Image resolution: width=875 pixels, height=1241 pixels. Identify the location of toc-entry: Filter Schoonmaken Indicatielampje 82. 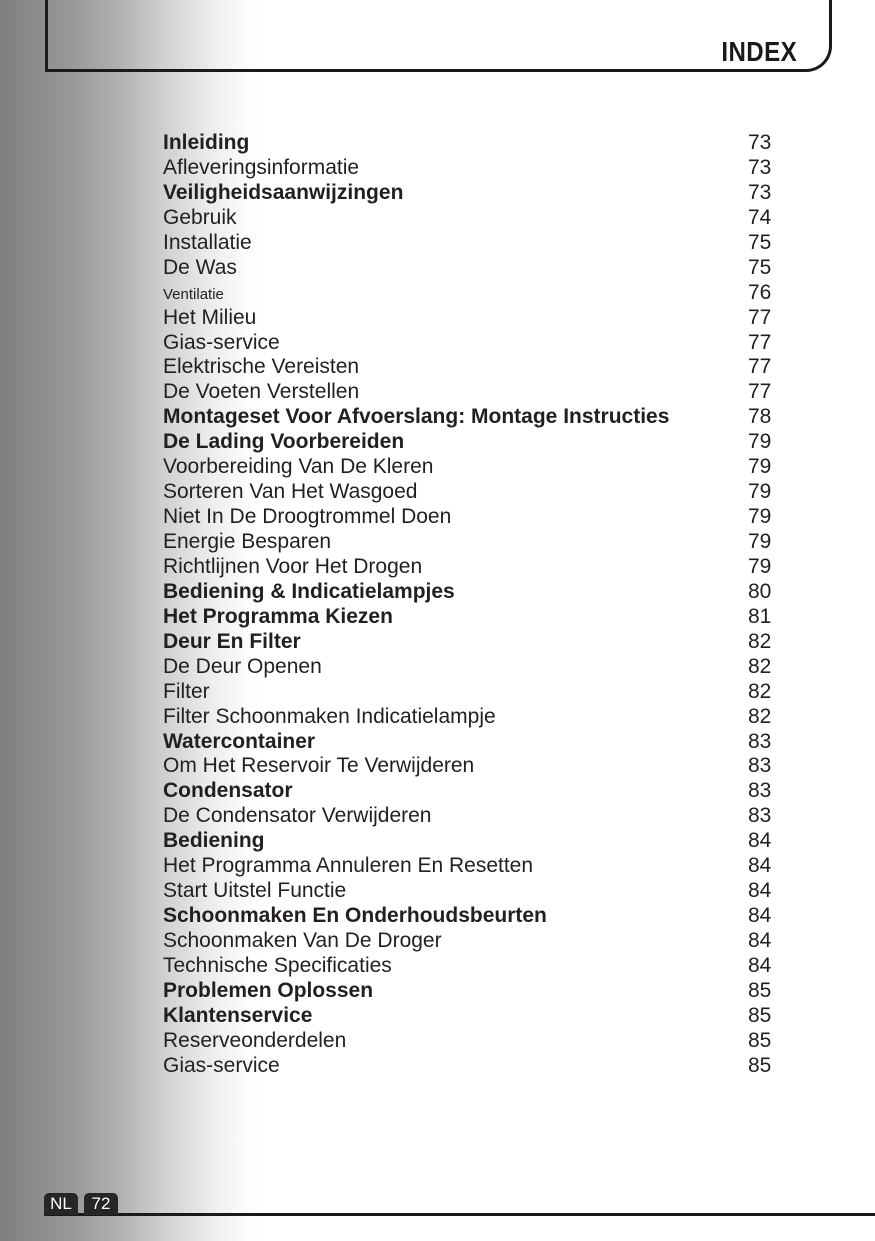
(483, 717).